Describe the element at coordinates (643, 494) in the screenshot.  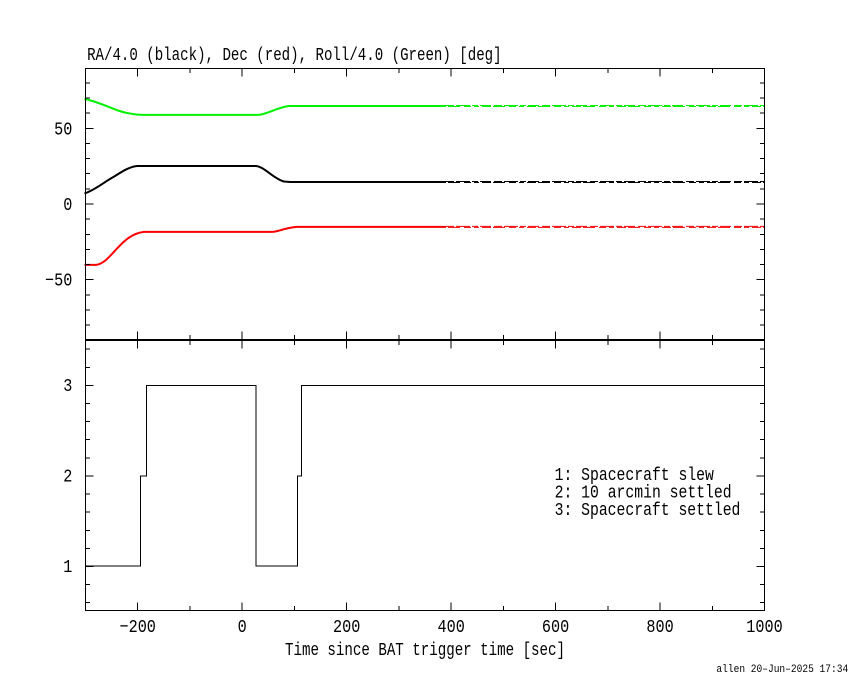
I see `svg-text: 2: 10 arcmin settled` at that location.